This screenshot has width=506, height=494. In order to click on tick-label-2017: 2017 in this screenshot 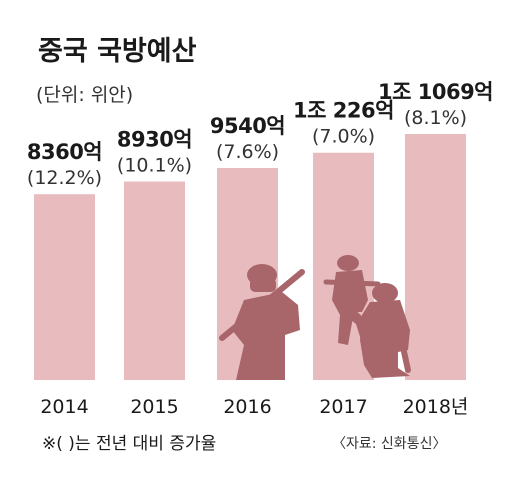, I will do `click(343, 407)`.